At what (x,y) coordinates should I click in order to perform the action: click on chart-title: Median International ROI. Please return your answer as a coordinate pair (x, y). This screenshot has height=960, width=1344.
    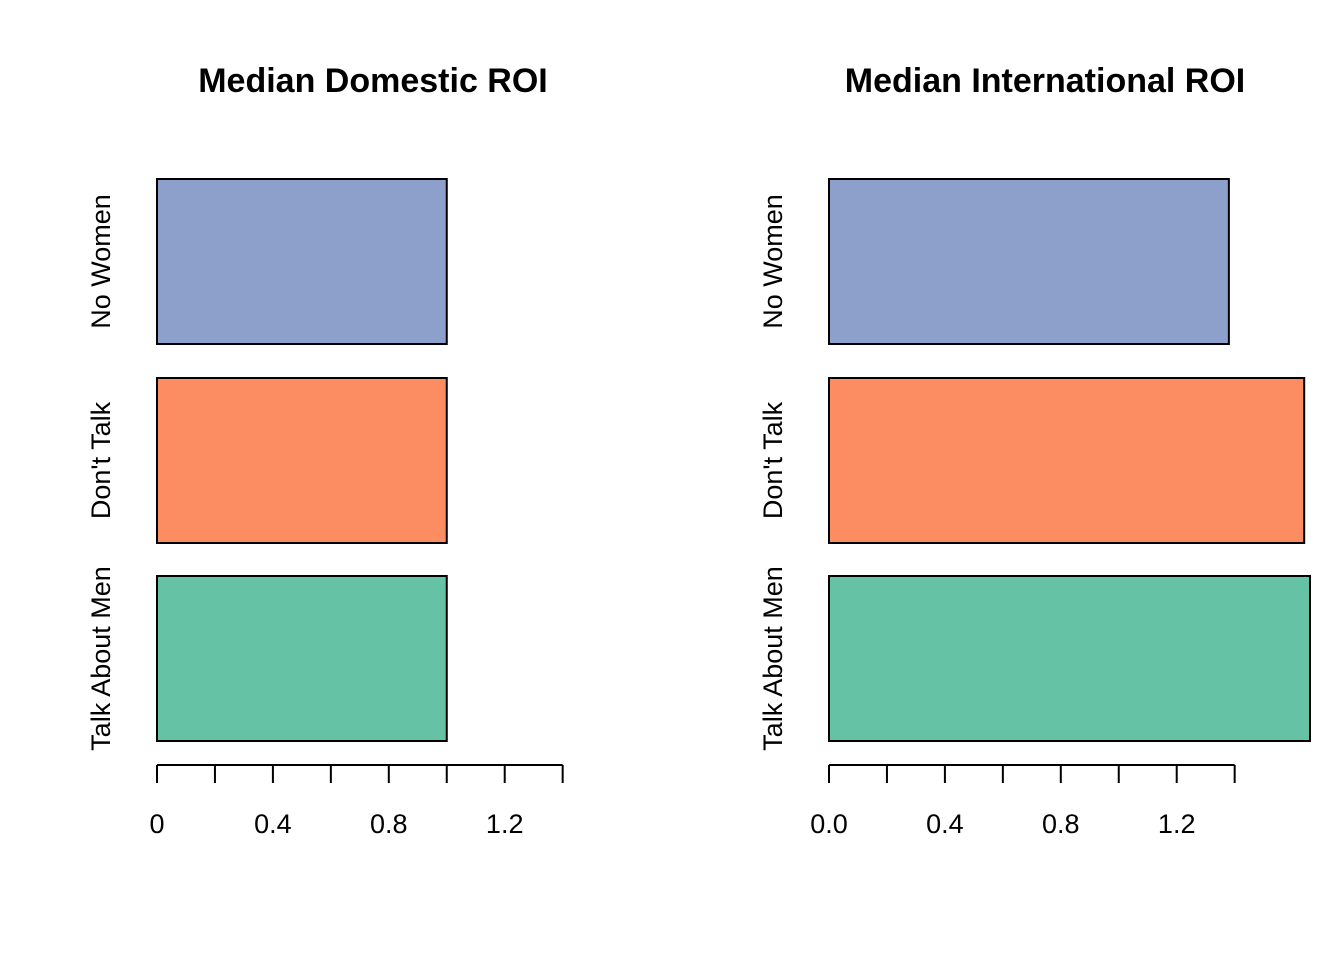
    Looking at the image, I should click on (1045, 81).